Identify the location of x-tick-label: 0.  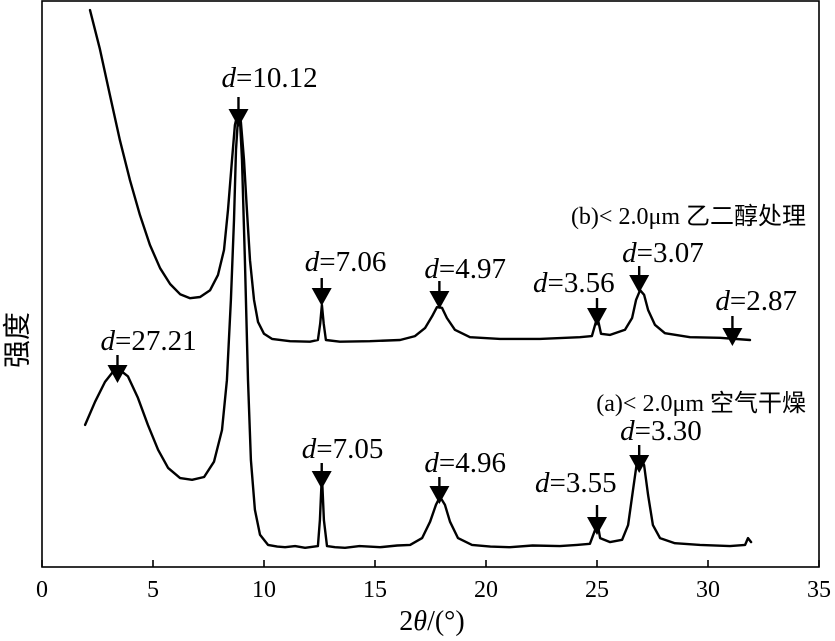
(42, 590).